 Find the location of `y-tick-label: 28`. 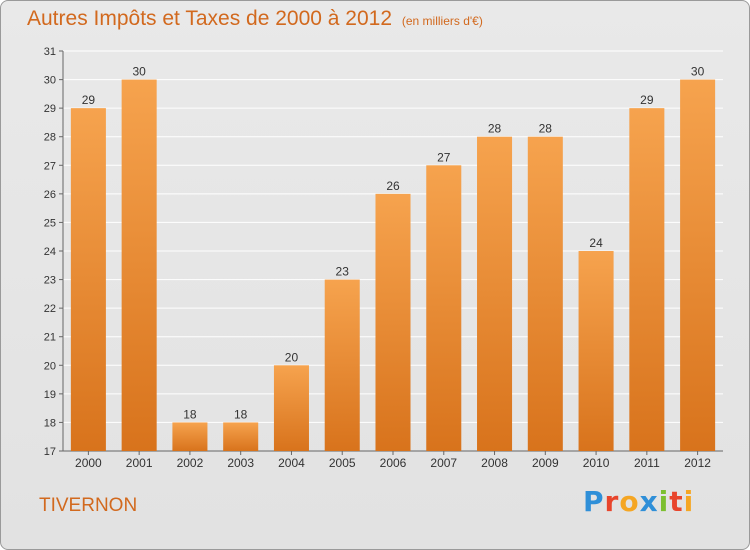

y-tick-label: 28 is located at coordinates (50, 138).